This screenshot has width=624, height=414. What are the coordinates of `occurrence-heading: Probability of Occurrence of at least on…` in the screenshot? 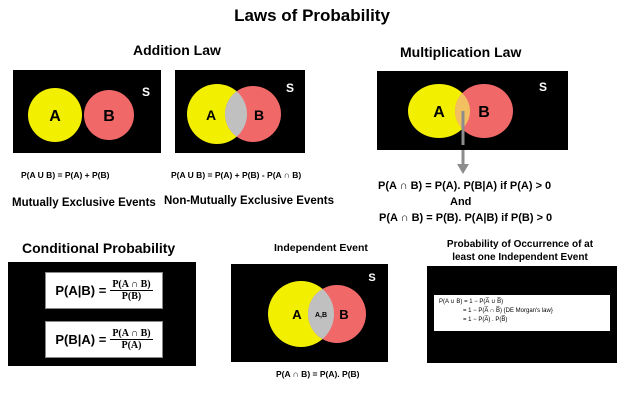 It's located at (520, 251).